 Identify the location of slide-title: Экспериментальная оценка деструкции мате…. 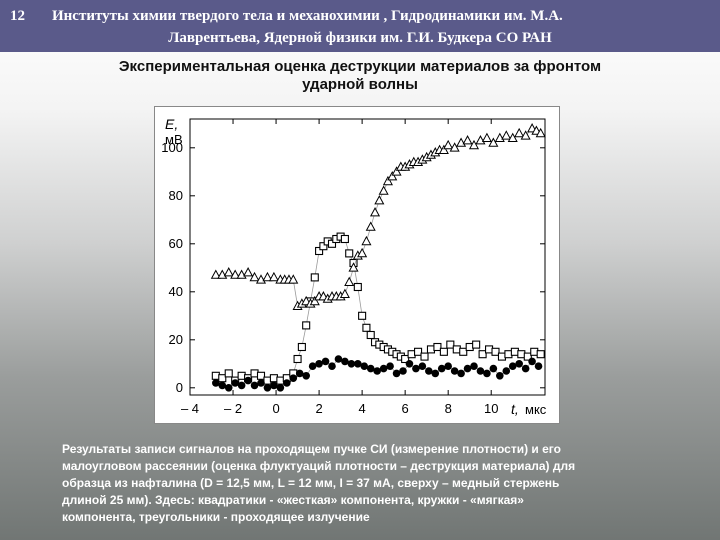
(360, 76).